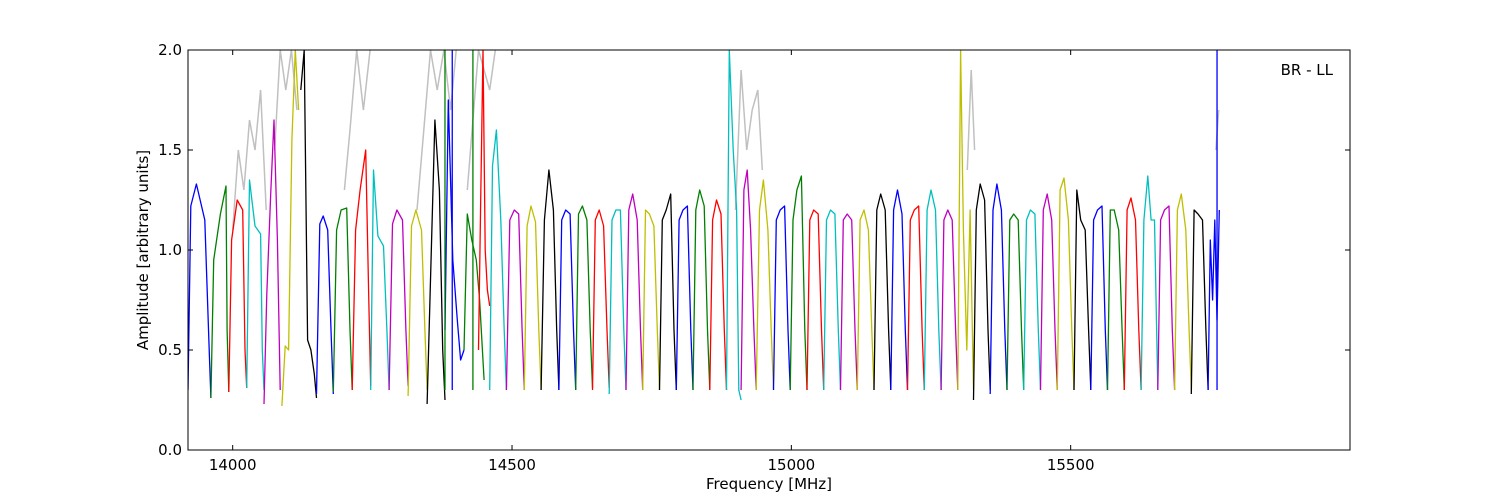 The height and width of the screenshot is (500, 1500). I want to click on y-tick-label-0: 0.0, so click(170, 450).